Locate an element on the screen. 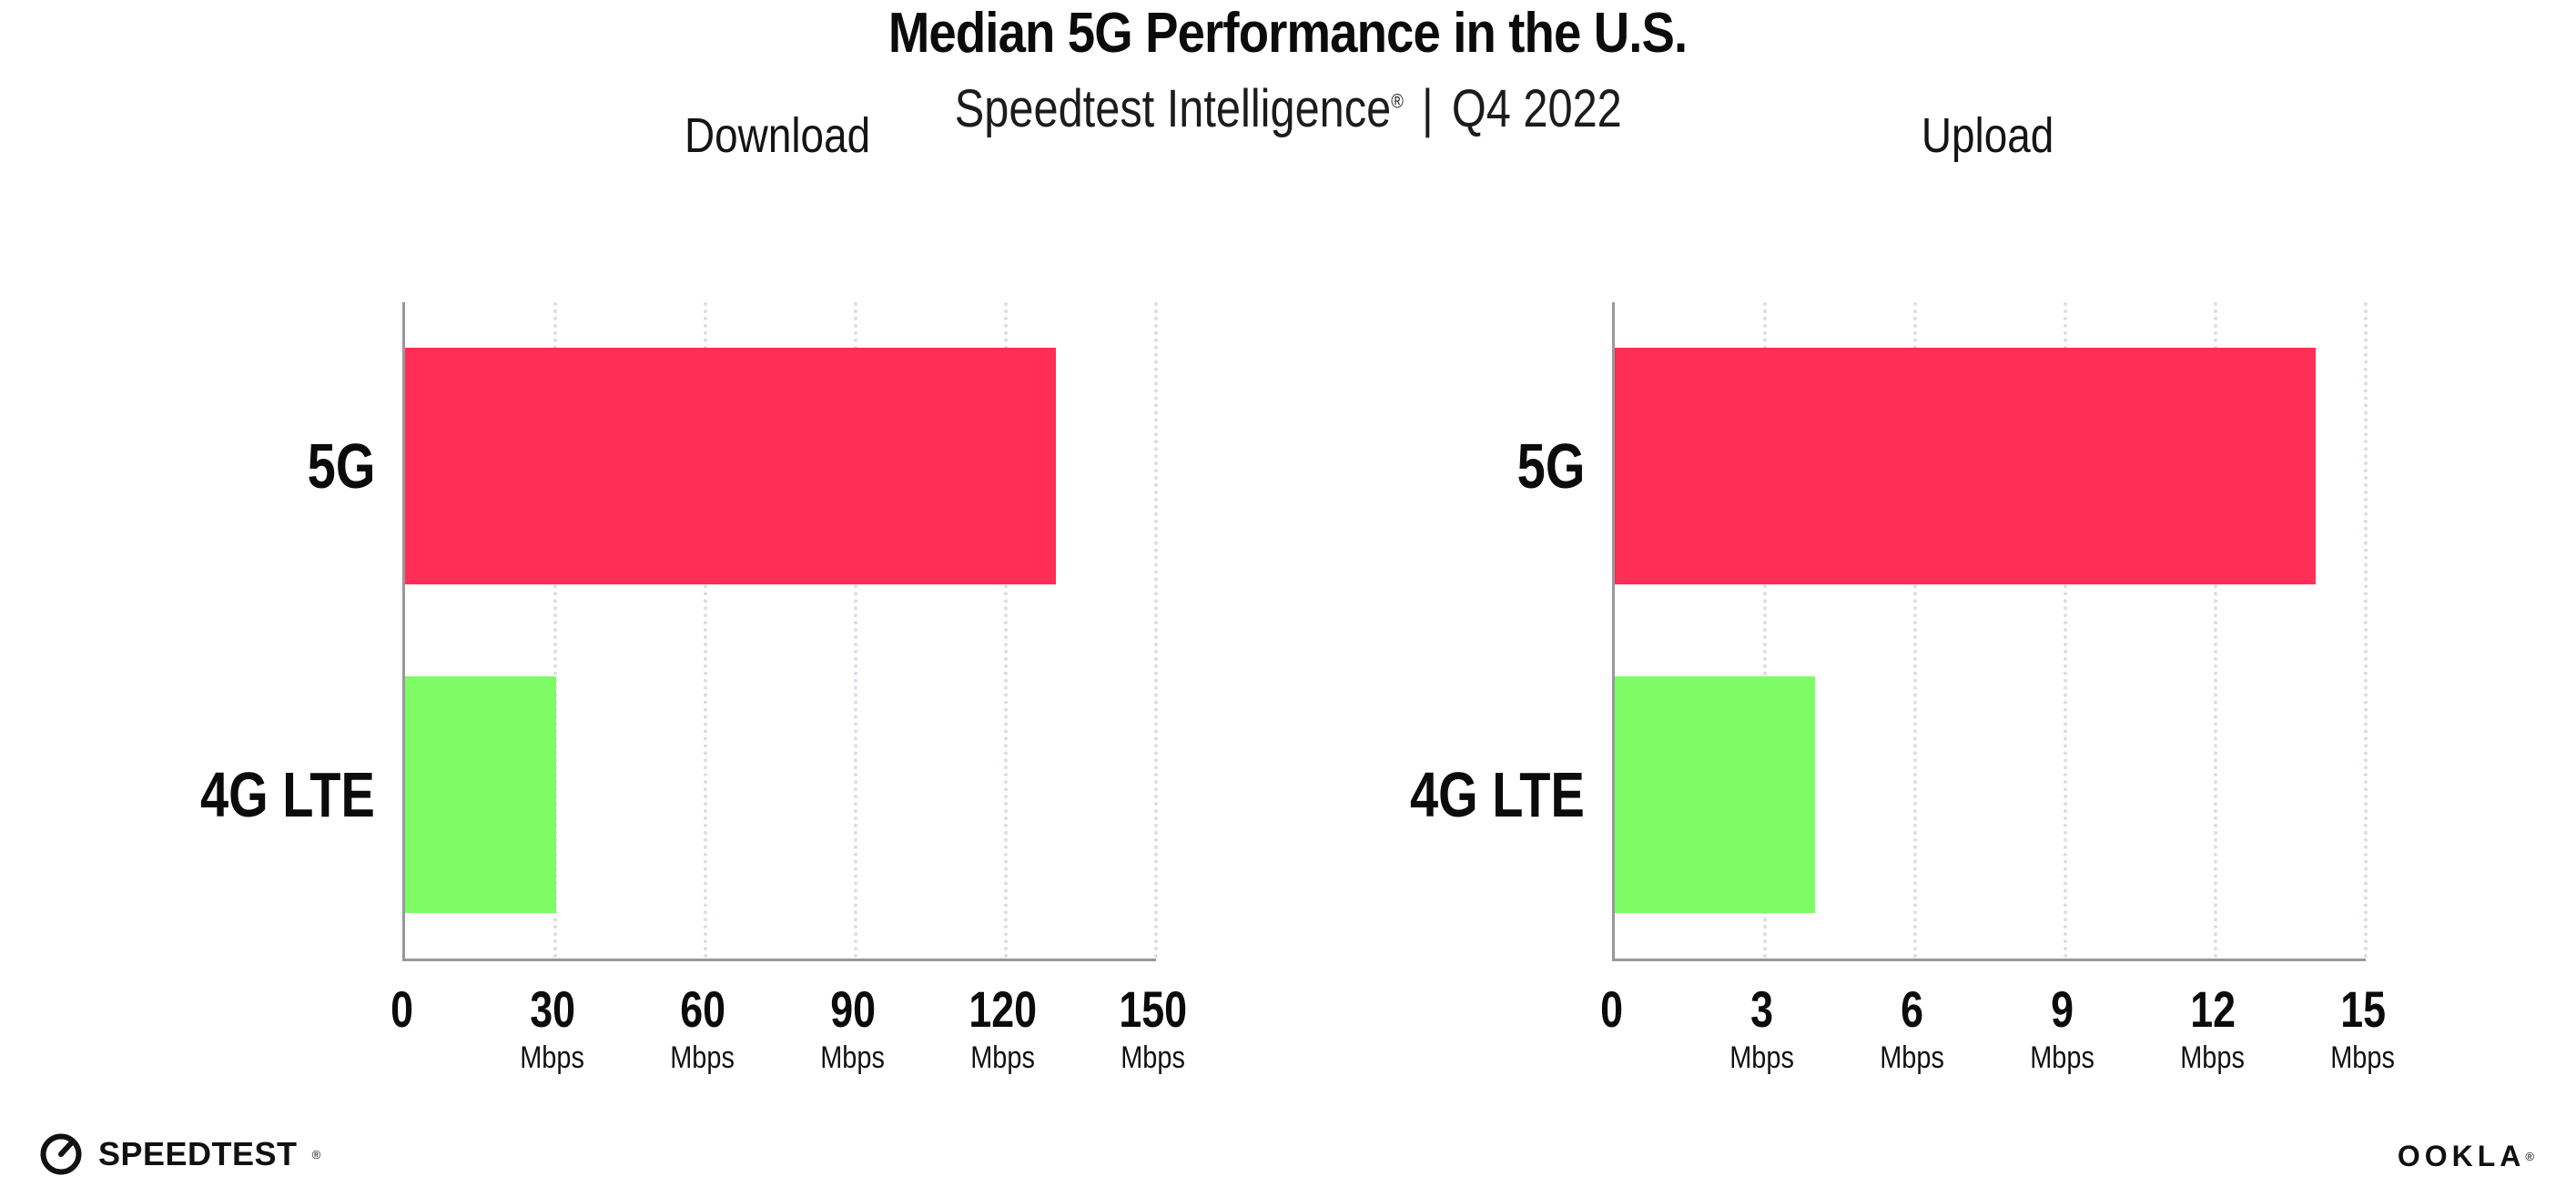 The height and width of the screenshot is (1197, 2576). x-tick-60: 60 Mbps is located at coordinates (702, 1029).